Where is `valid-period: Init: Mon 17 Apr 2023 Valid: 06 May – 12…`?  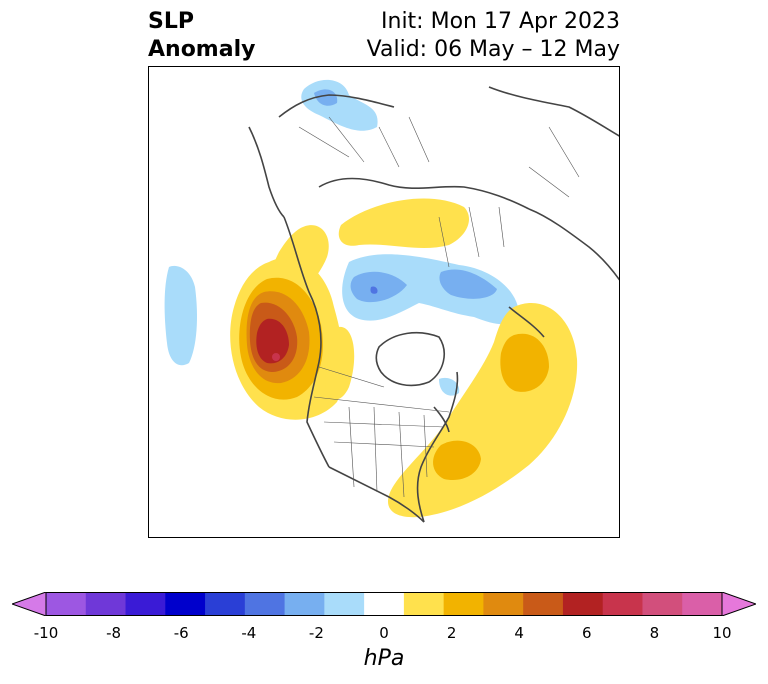 valid-period: Init: Mon 17 Apr 2023 Valid: 06 May – 12… is located at coordinates (493, 36).